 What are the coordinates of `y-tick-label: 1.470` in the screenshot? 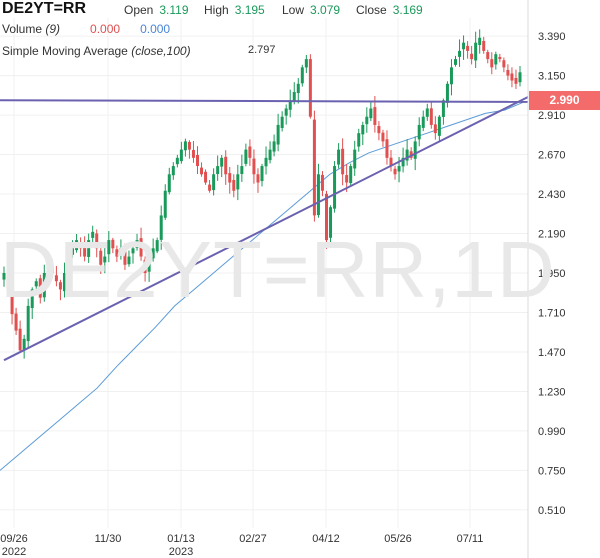 It's located at (552, 353).